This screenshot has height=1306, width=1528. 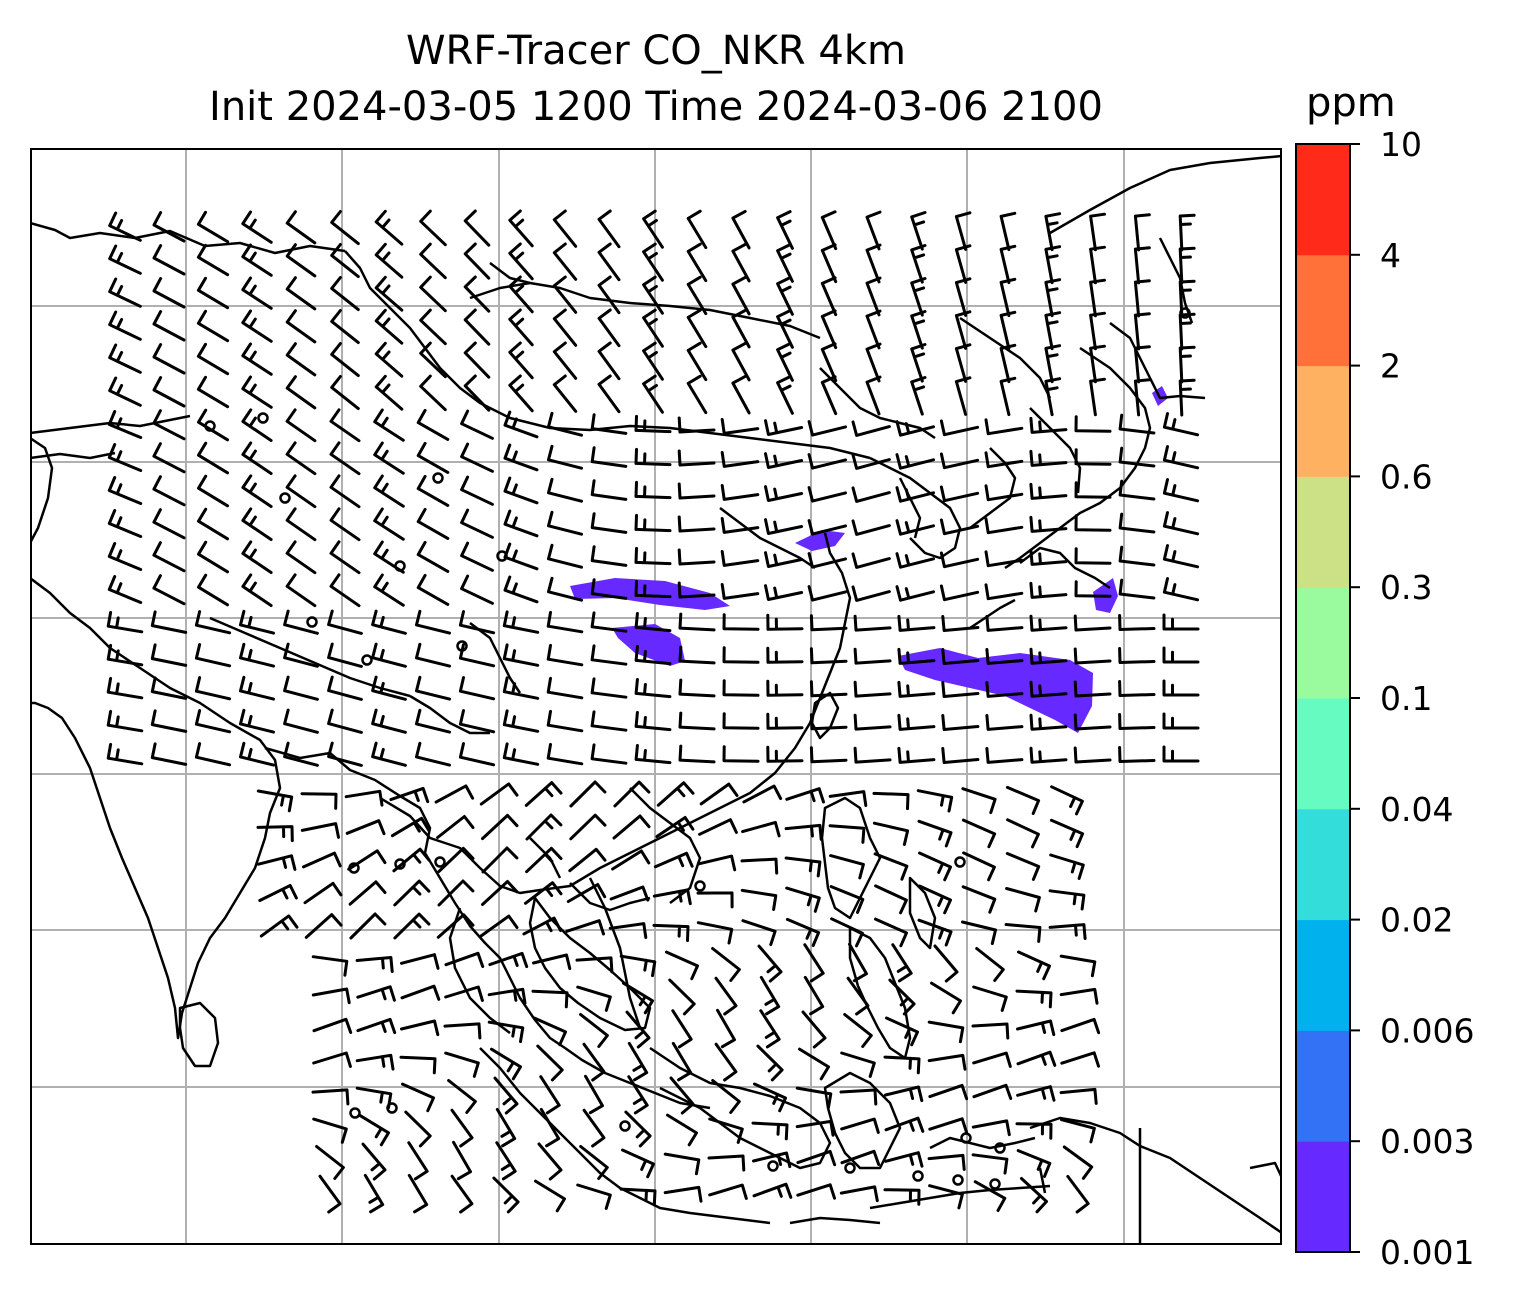 I want to click on colorbar-tick-label: 0.1, so click(x=1406, y=698).